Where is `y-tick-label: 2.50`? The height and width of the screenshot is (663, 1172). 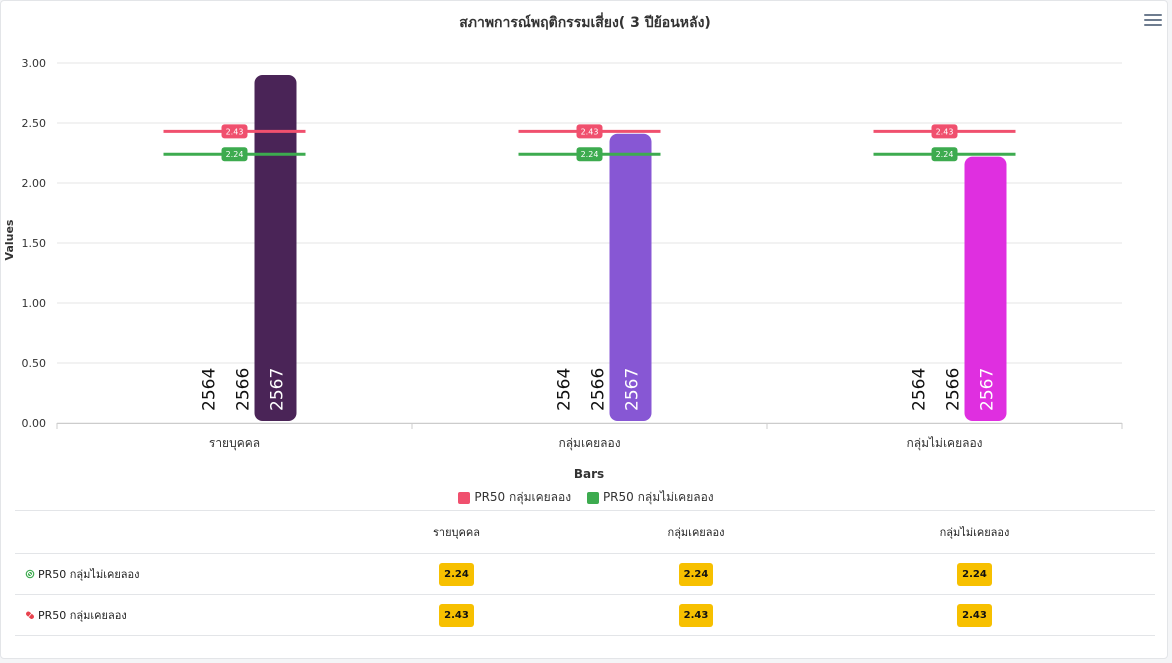 y-tick-label: 2.50 is located at coordinates (34, 123).